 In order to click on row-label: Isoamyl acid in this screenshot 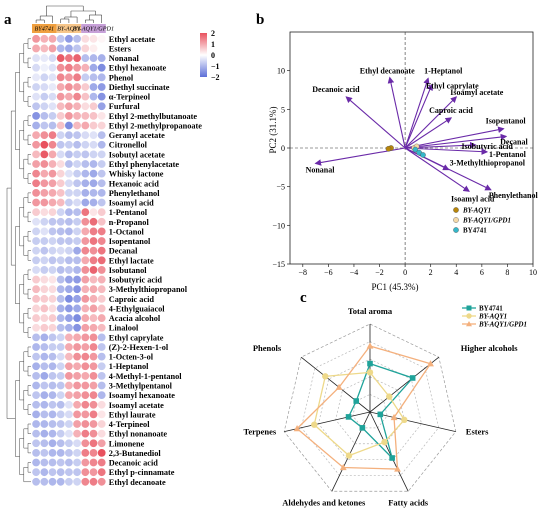, I will do `click(131, 203)`.